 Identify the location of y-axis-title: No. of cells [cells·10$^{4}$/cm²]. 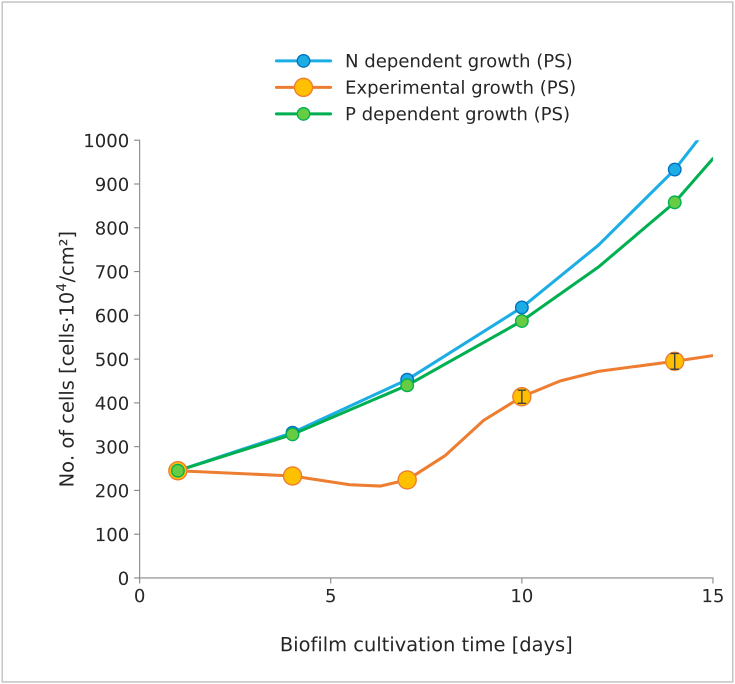
(66, 359).